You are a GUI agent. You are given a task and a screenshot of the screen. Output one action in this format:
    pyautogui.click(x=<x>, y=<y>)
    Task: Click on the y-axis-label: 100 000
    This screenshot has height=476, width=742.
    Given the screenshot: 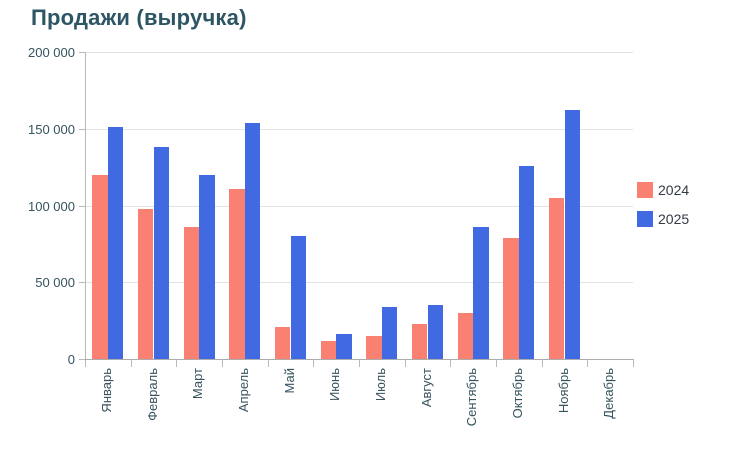 What is the action you would take?
    pyautogui.click(x=51, y=206)
    